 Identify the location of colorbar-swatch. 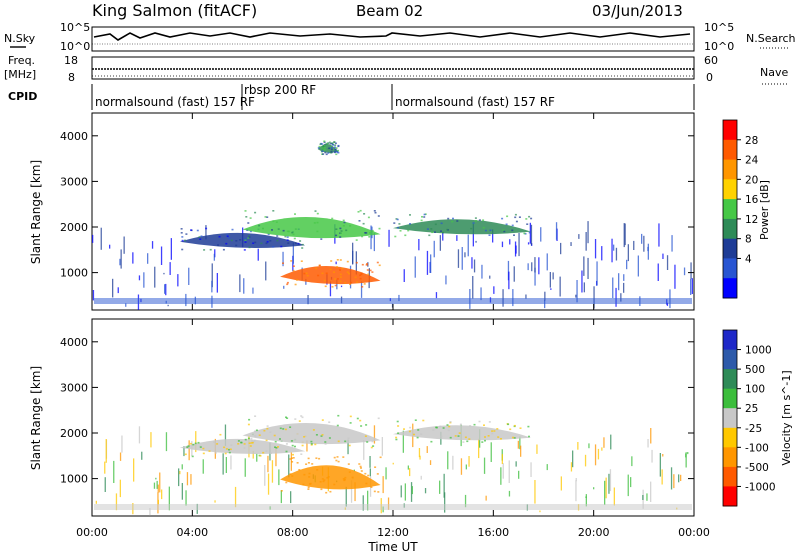
(730, 288).